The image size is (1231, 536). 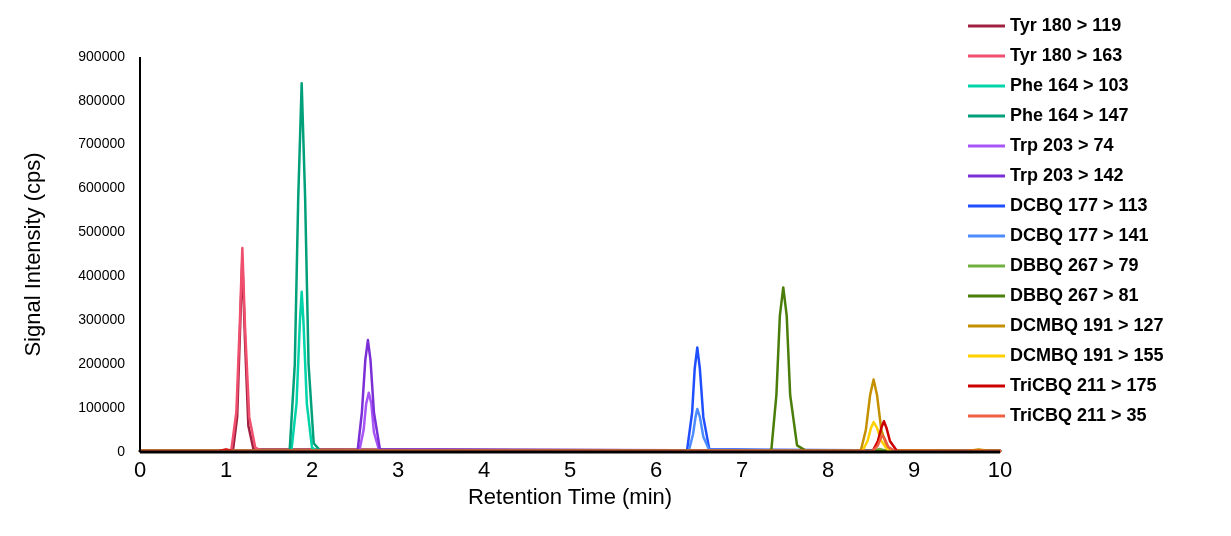 What do you see at coordinates (742, 469) in the screenshot?
I see `x-tick-label: 7` at bounding box center [742, 469].